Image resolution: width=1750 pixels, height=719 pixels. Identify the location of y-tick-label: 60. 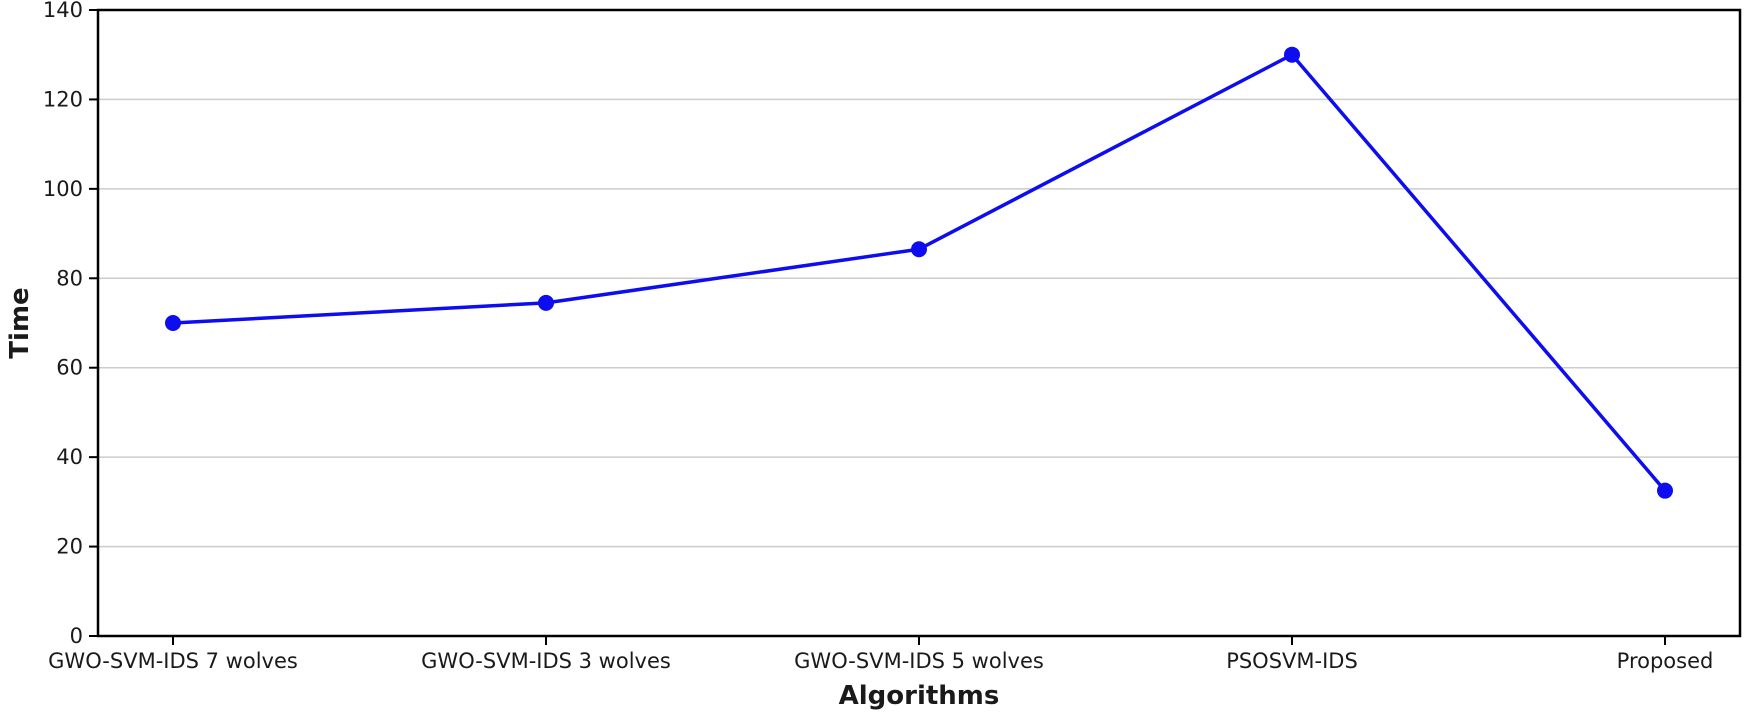
(69, 368).